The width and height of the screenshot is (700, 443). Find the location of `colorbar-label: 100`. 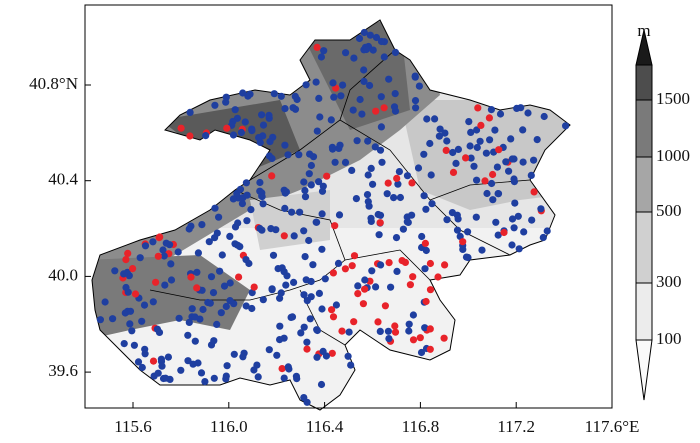

colorbar-label: 100 is located at coordinates (669, 338).